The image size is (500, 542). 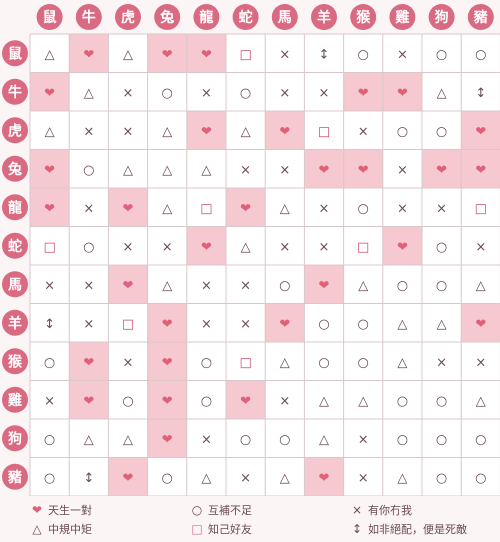 I want to click on row-header-label: 牛, so click(x=15, y=92).